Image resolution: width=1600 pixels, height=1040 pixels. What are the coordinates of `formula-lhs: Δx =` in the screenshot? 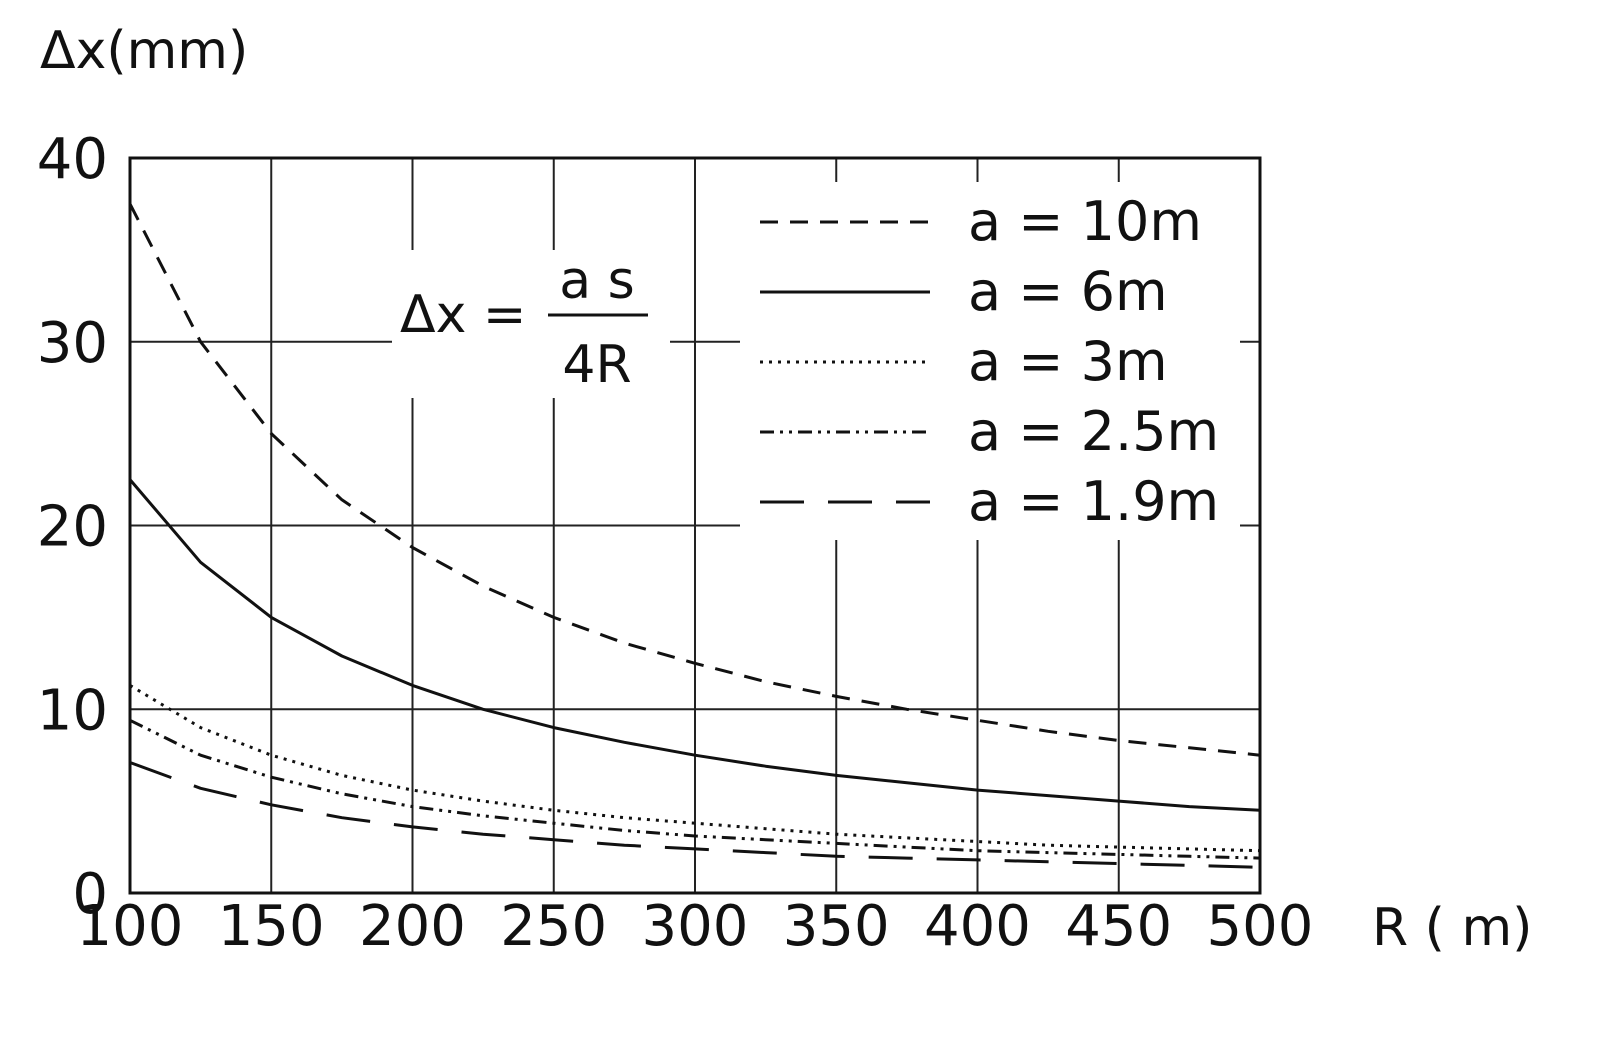 It's located at (463, 315).